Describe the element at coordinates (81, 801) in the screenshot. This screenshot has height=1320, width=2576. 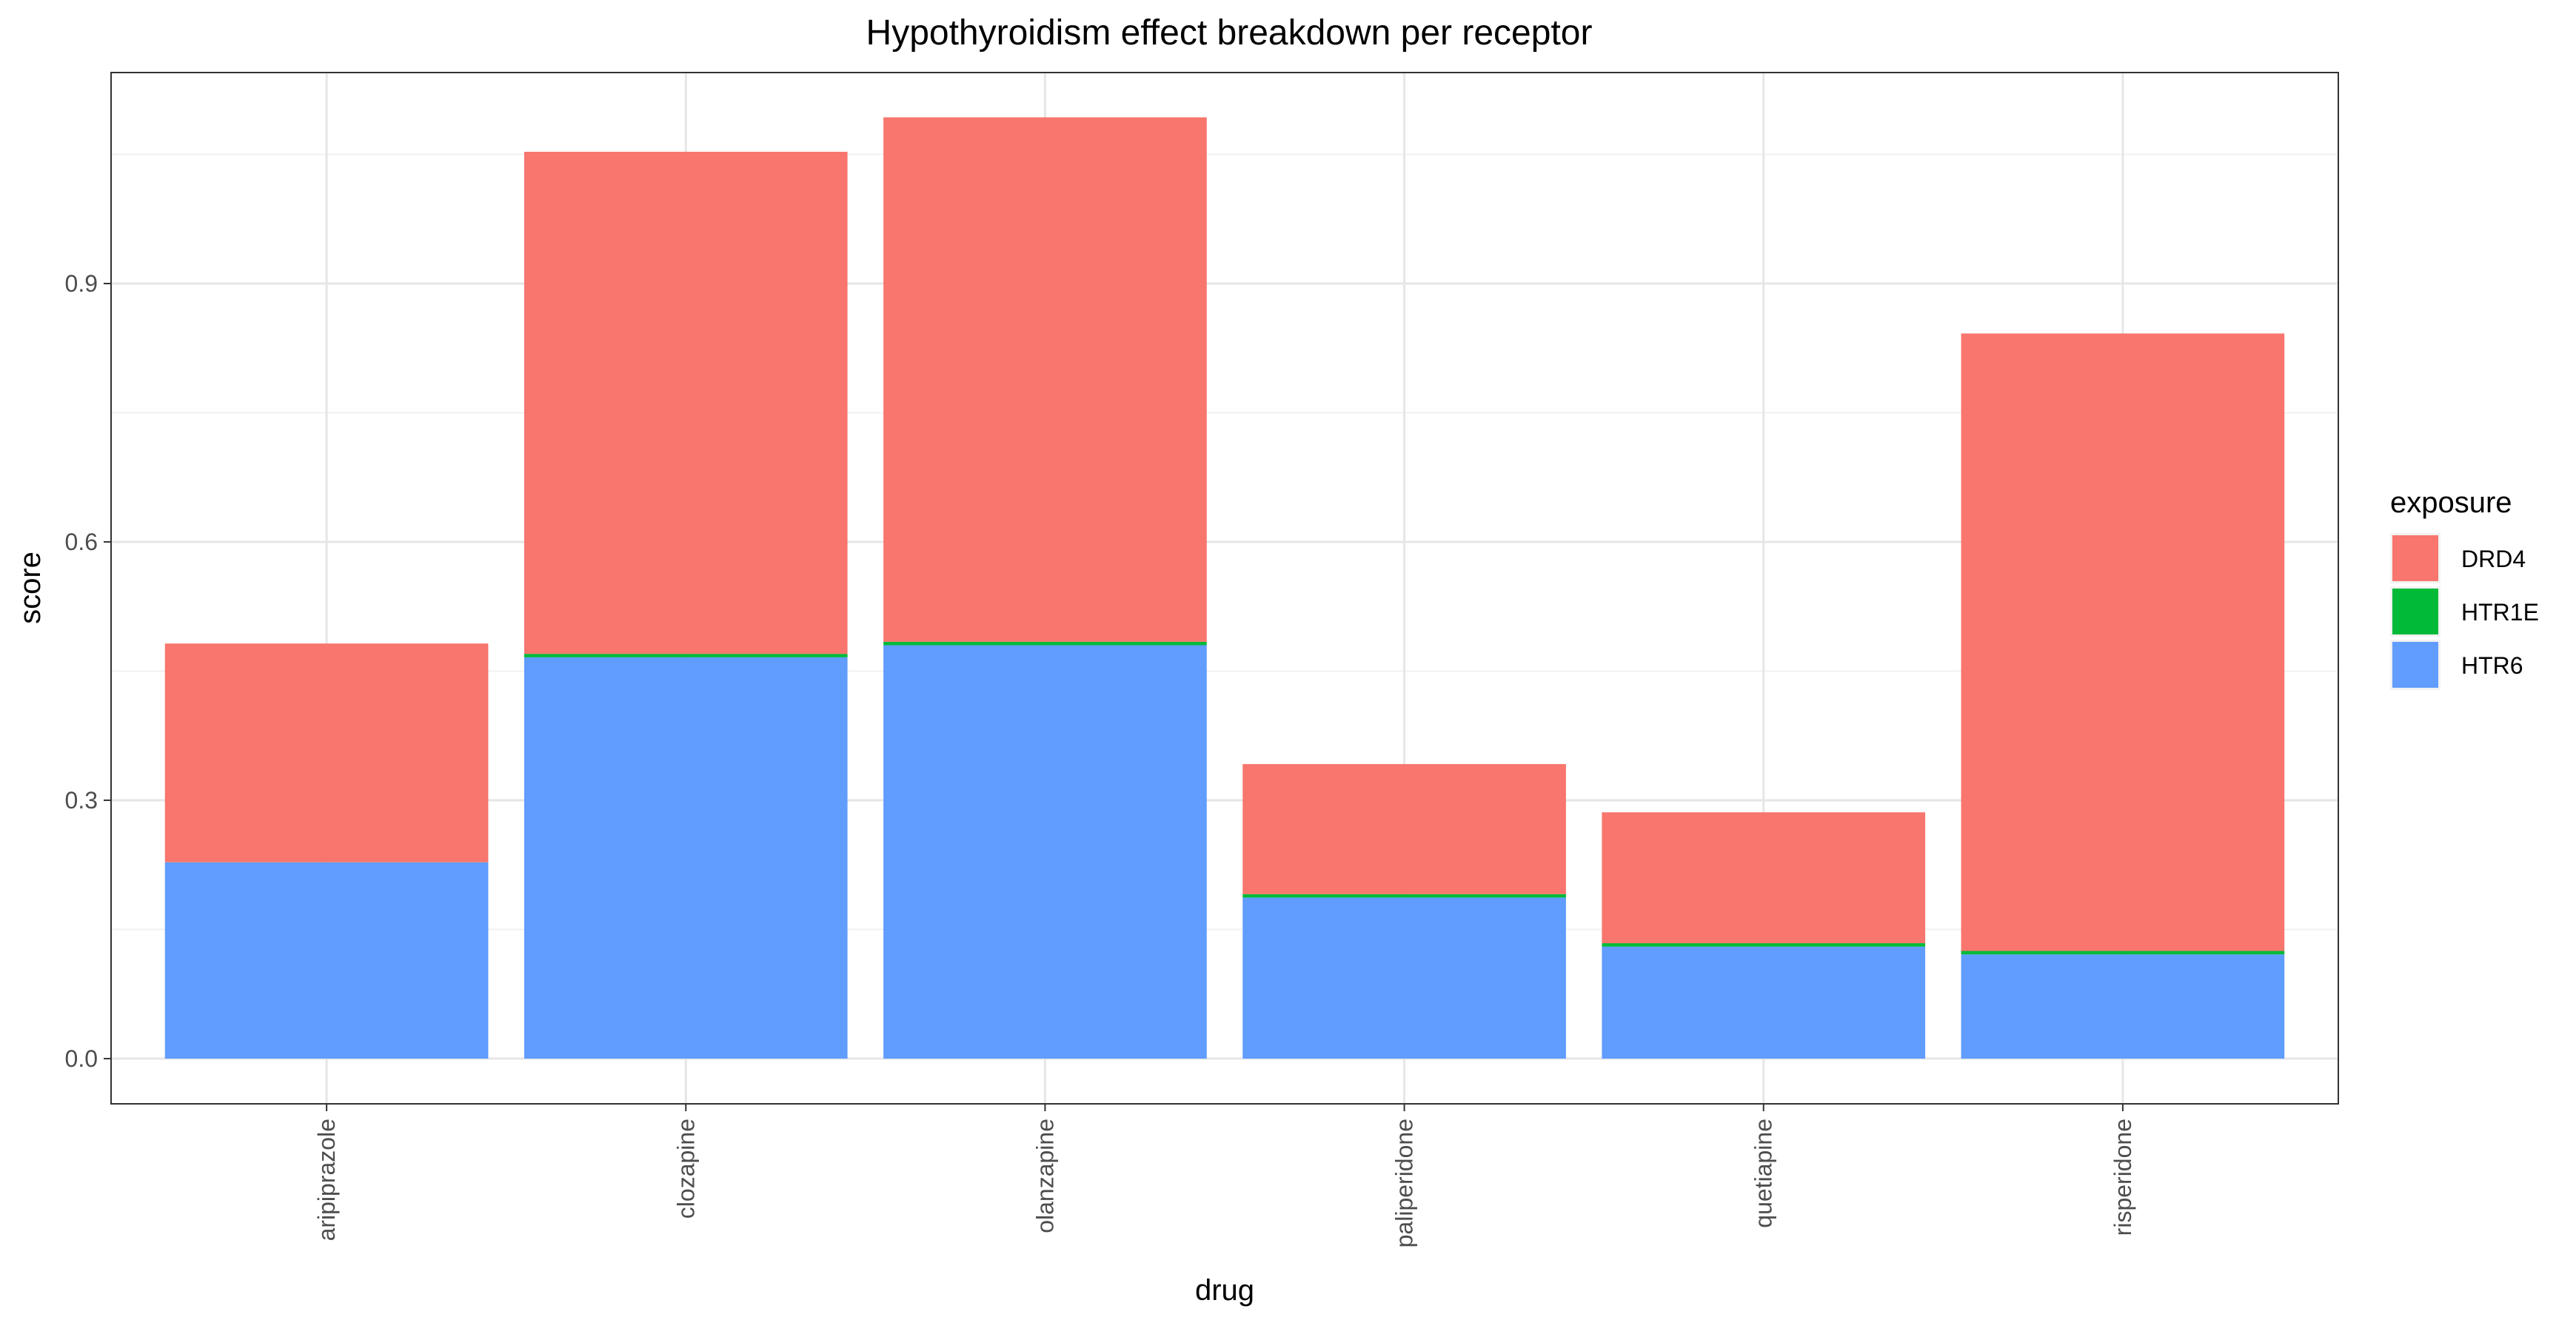
I see `y-tick-label: 0.3` at that location.